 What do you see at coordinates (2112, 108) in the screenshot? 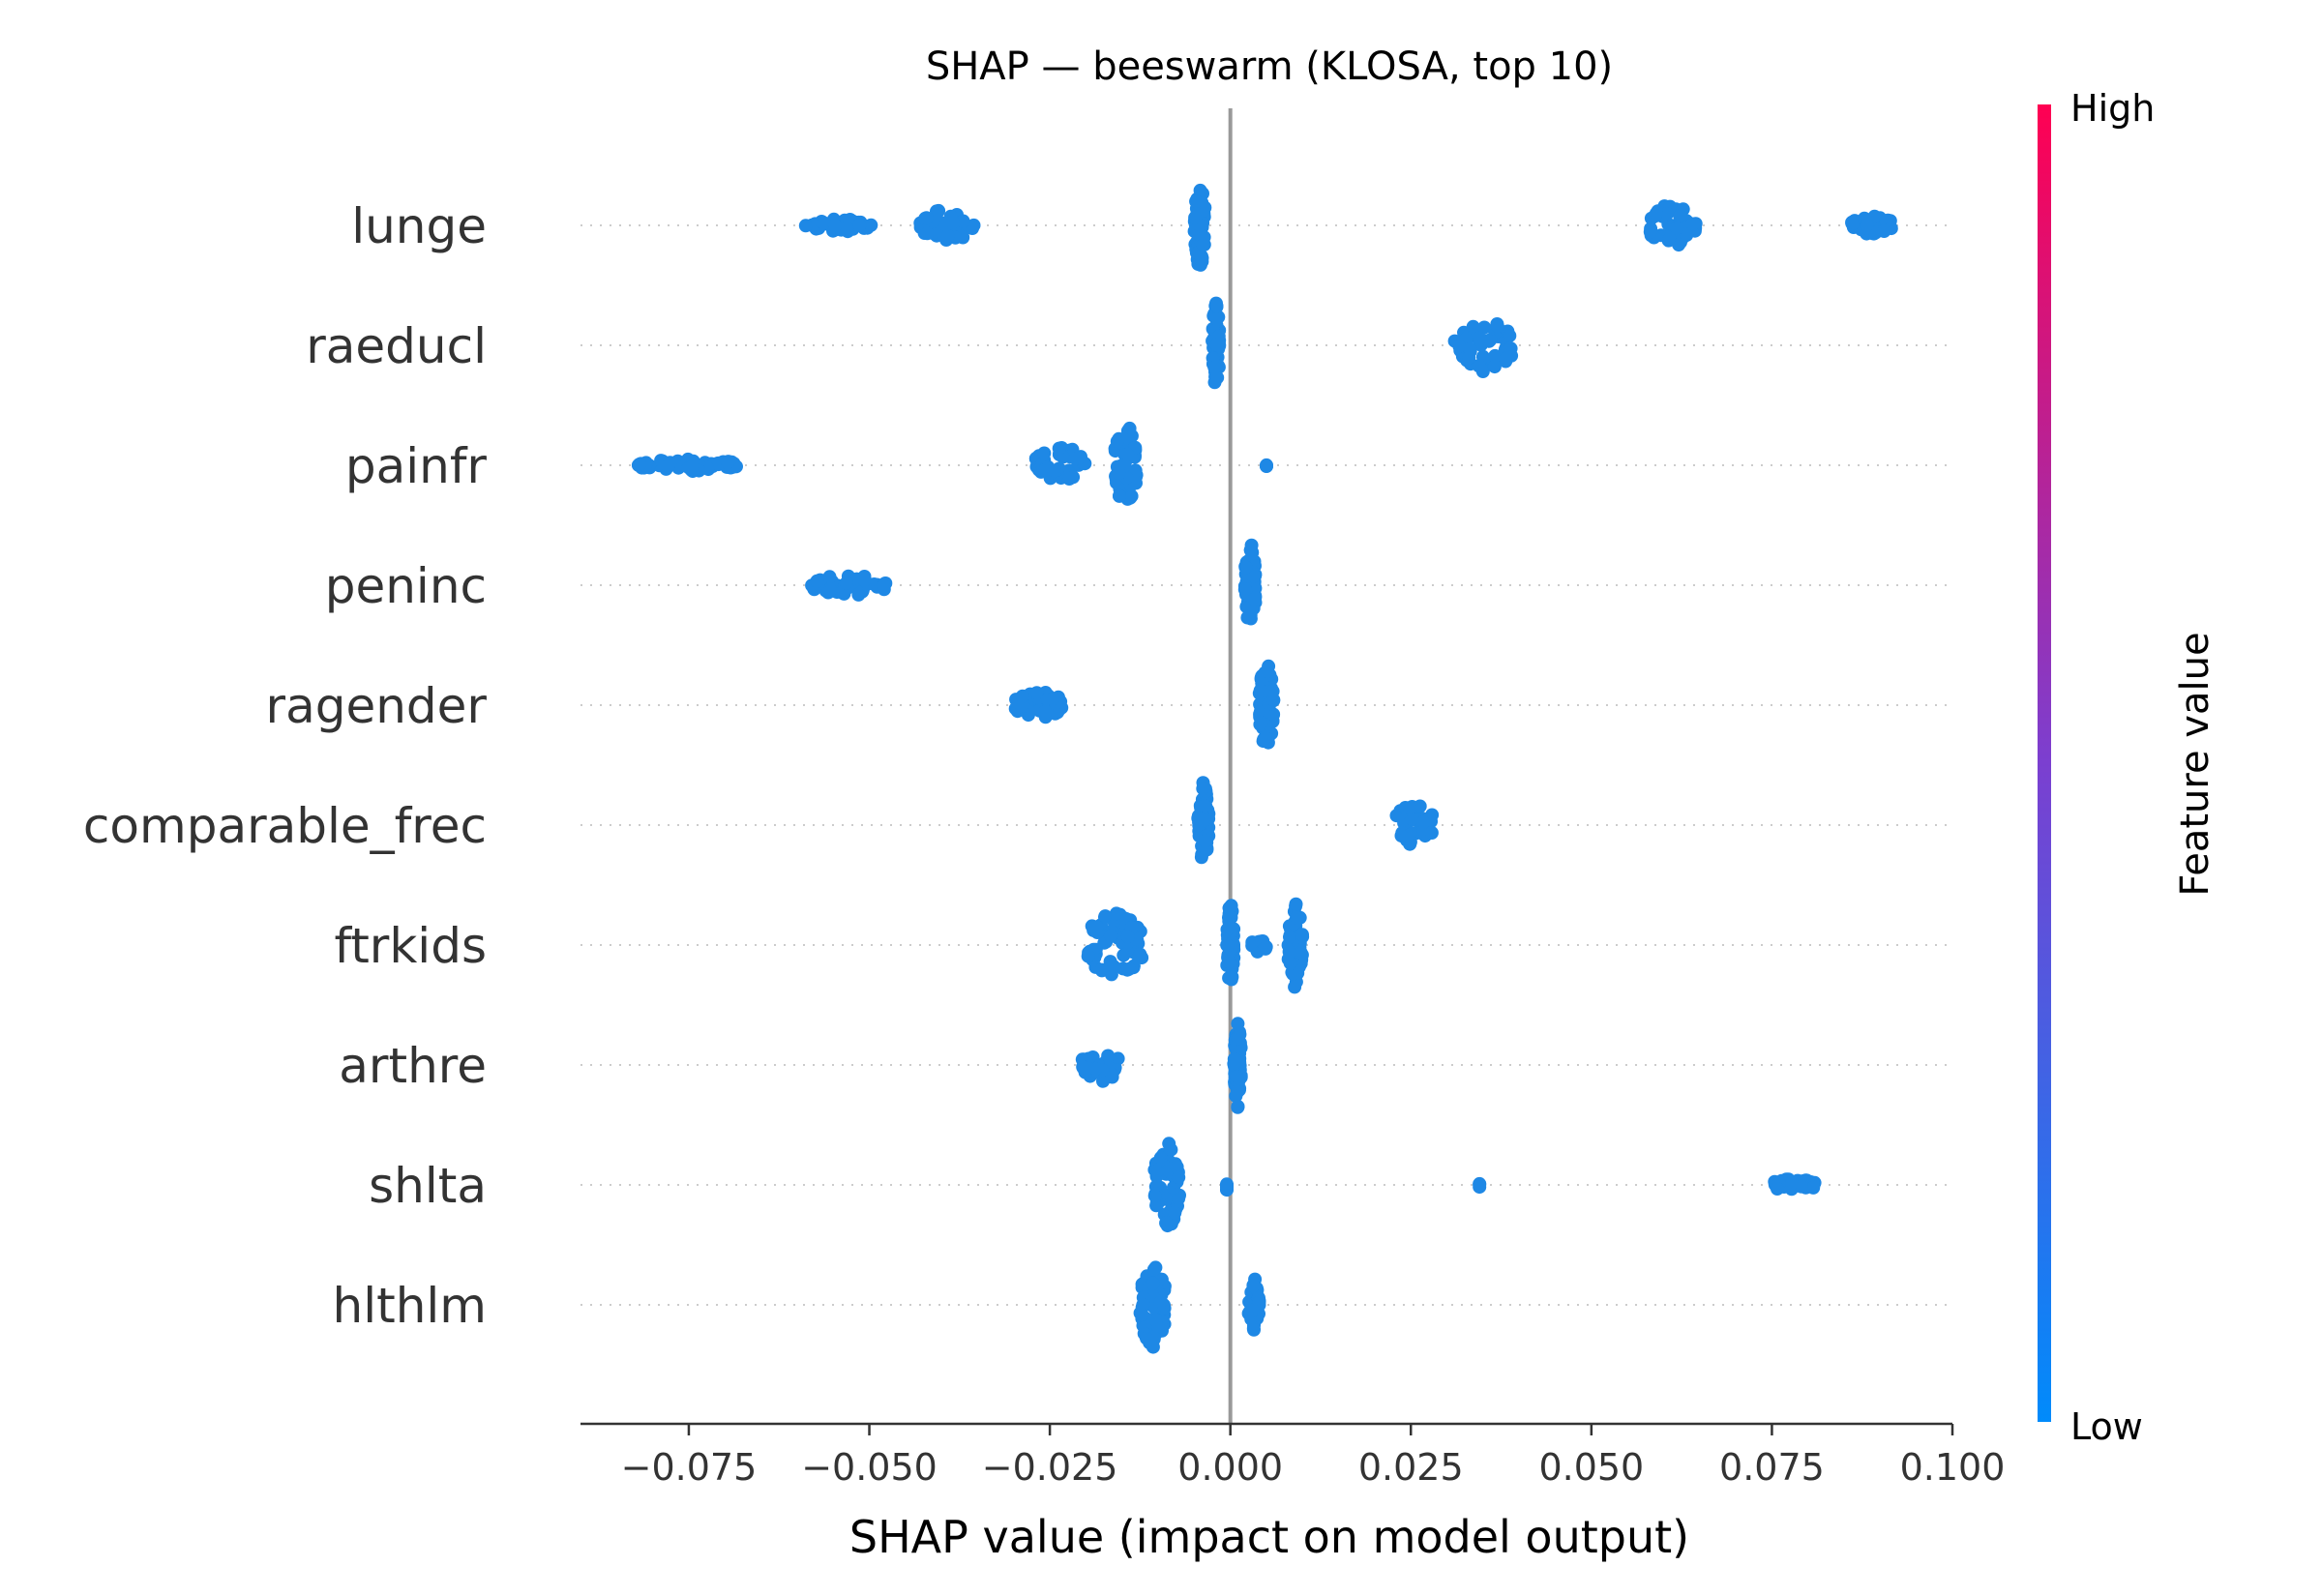
I see `colorbar-high-label: High` at bounding box center [2112, 108].